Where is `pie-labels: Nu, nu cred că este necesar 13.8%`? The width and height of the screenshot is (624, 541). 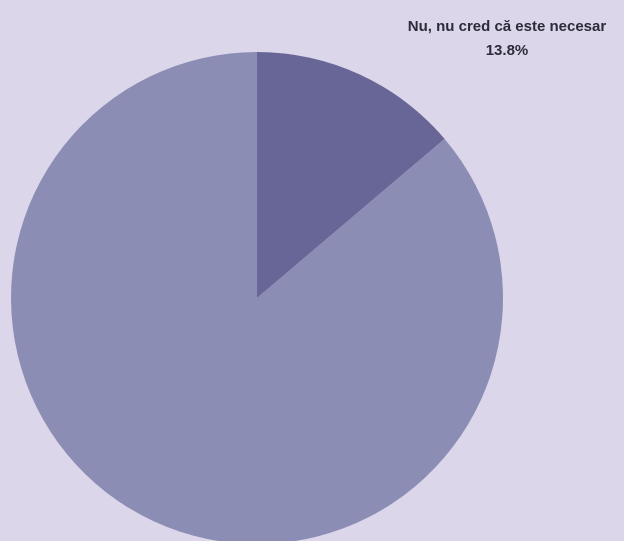
pie-labels: Nu, nu cred că este necesar 13.8% is located at coordinates (507, 38).